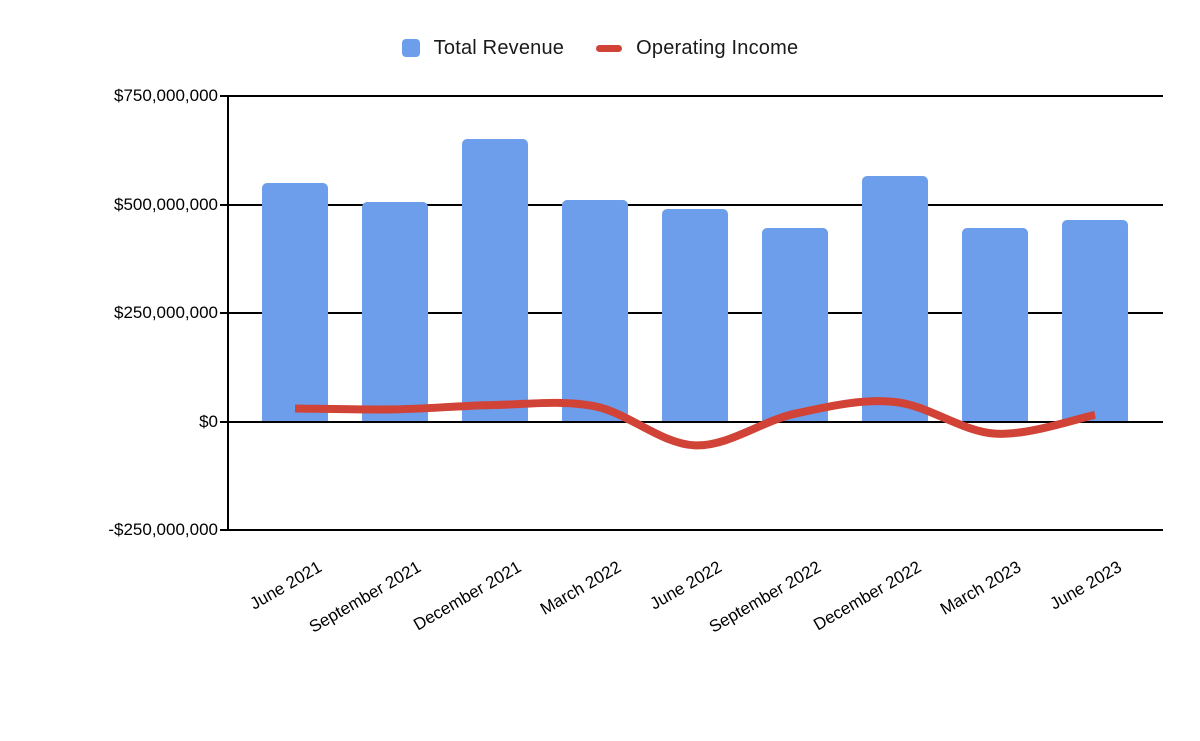 This screenshot has height=741, width=1200. What do you see at coordinates (166, 204) in the screenshot?
I see `y-axis-label: $500,000,000` at bounding box center [166, 204].